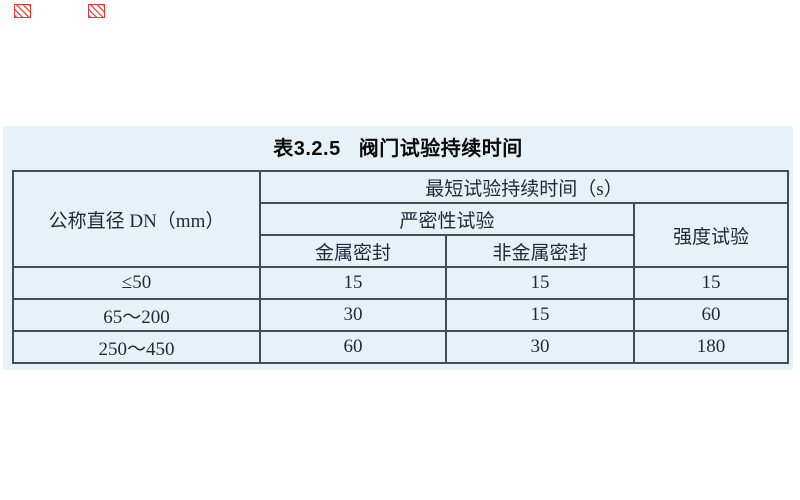 The width and height of the screenshot is (800, 500). What do you see at coordinates (540, 347) in the screenshot?
I see `cell-nonmetal-seal-value: 30` at bounding box center [540, 347].